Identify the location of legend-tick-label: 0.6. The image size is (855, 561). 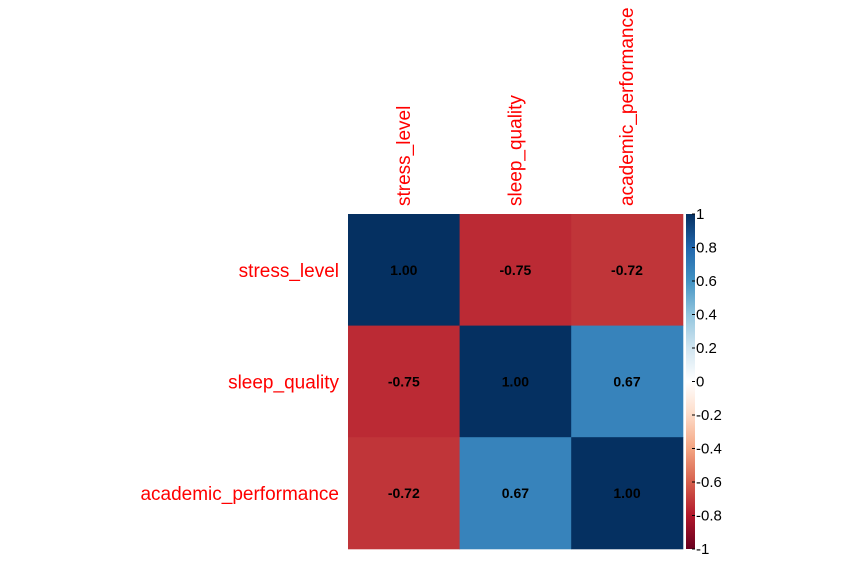
(706, 281).